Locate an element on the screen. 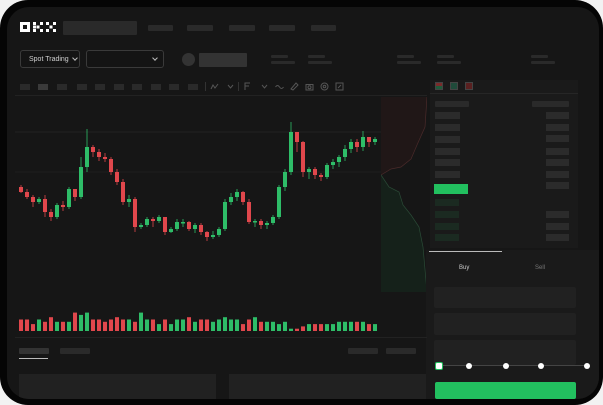 This screenshot has height=405, width=603. book-view-both-icon is located at coordinates (439, 86).